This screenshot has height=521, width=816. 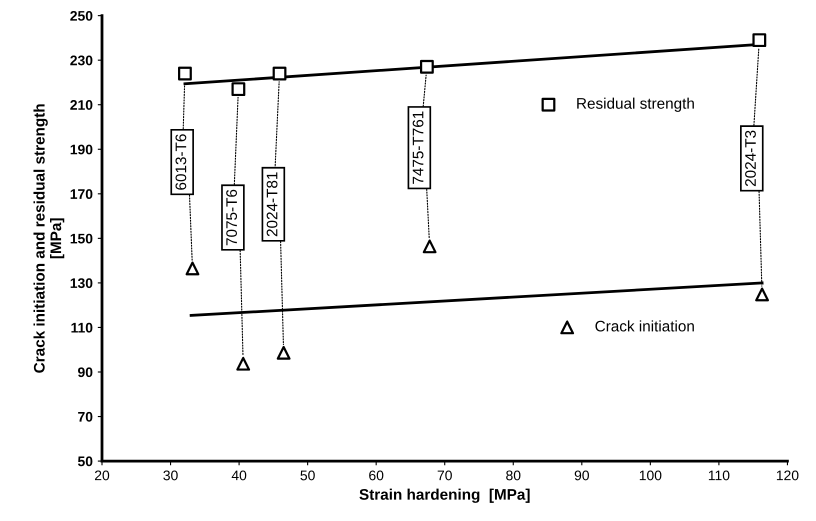 I want to click on x-tick-label: 90, so click(x=581, y=475).